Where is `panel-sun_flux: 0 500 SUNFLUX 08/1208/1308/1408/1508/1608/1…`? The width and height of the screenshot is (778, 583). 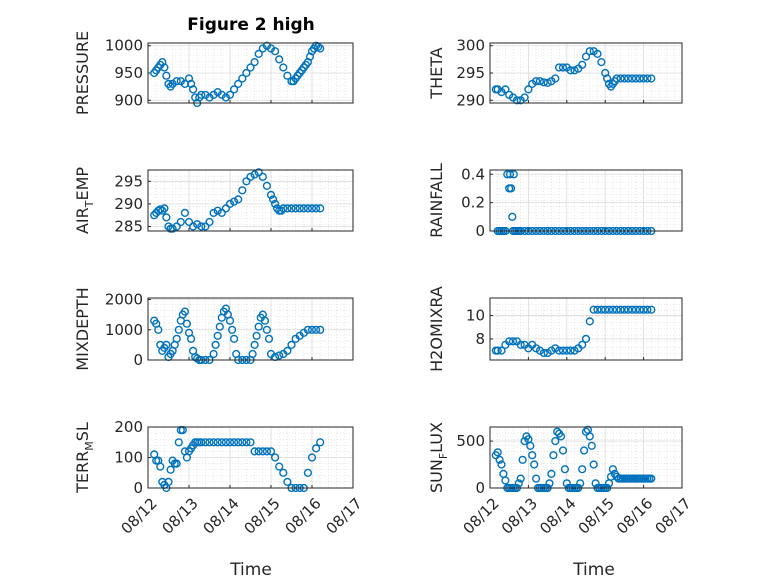 panel-sun_flux: 0 500 SUNFLUX 08/1208/1308/1408/1508/1608/1… is located at coordinates (561, 480).